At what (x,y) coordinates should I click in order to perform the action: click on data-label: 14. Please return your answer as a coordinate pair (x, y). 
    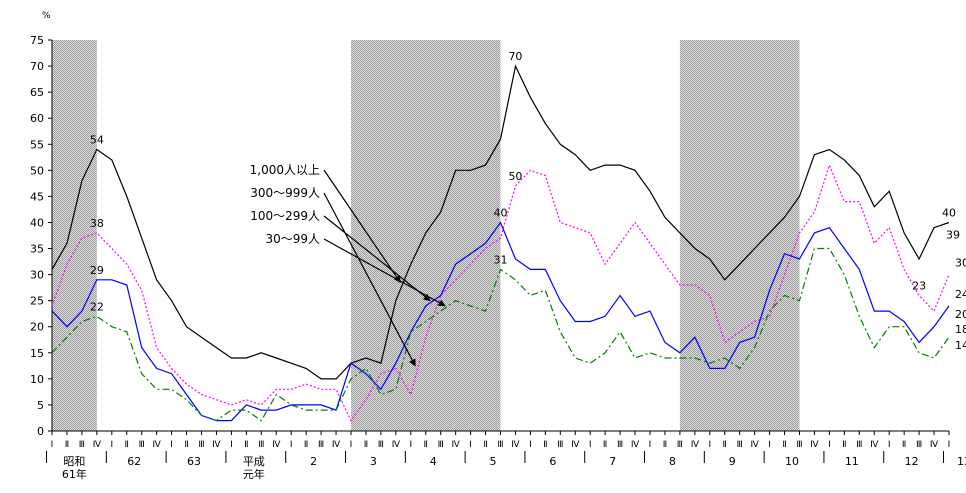
    Looking at the image, I should click on (960, 345).